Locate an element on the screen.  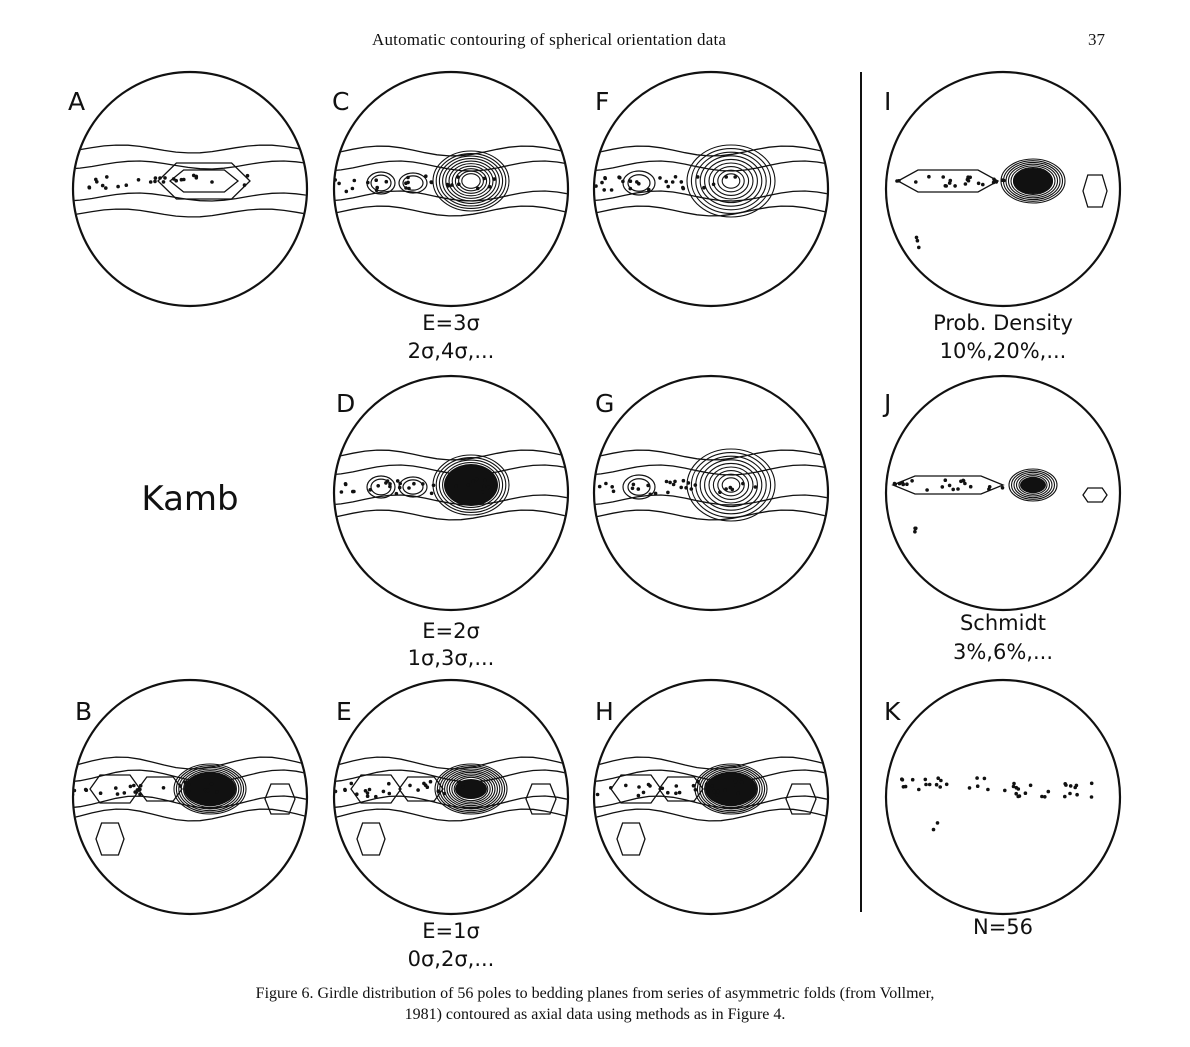
label-i-line1: Prob. Density is located at coordinates (1003, 323).